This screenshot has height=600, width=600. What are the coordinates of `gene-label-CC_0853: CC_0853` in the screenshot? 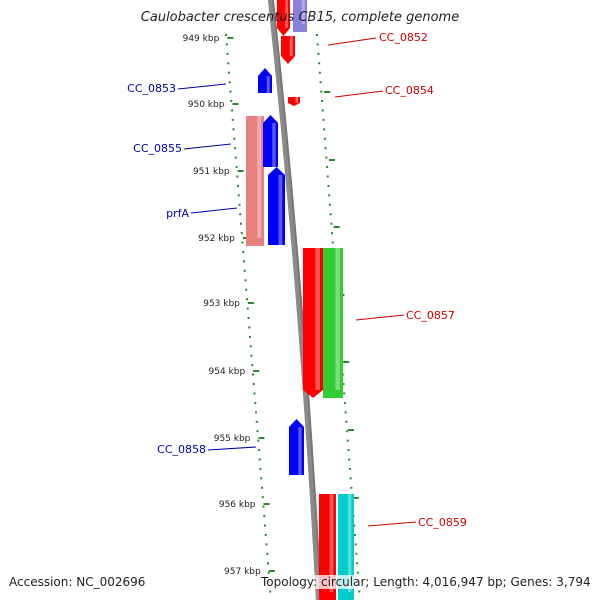 It's located at (151, 88).